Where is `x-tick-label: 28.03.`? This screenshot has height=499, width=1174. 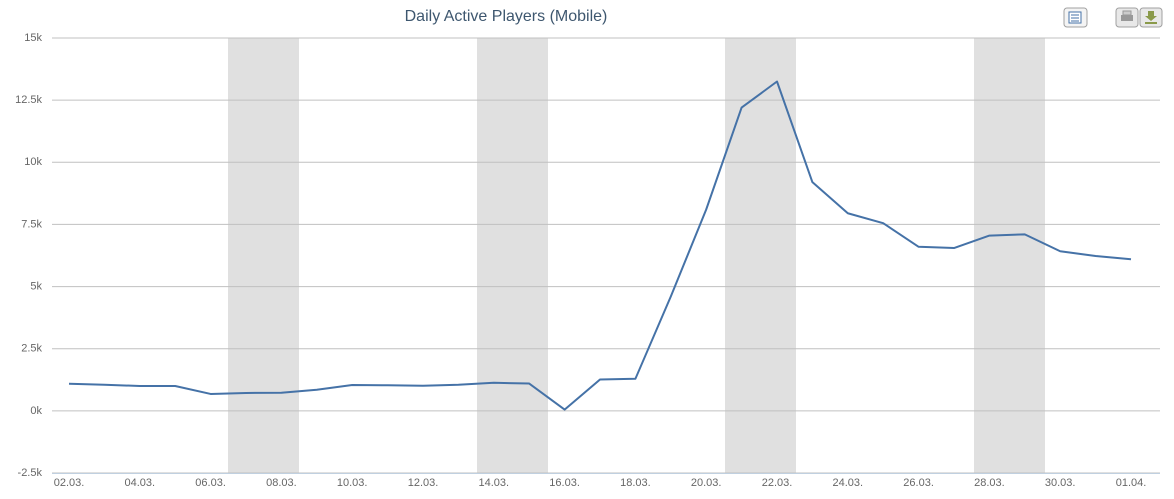 x-tick-label: 28.03. is located at coordinates (989, 483).